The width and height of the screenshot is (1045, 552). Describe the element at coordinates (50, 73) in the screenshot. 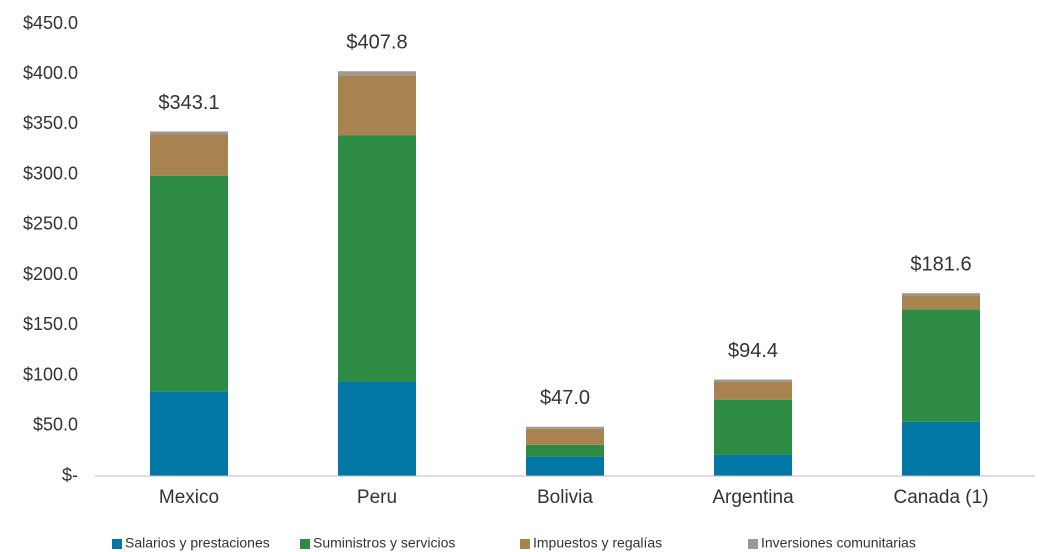

I see `y-tick-label: $400.0` at that location.